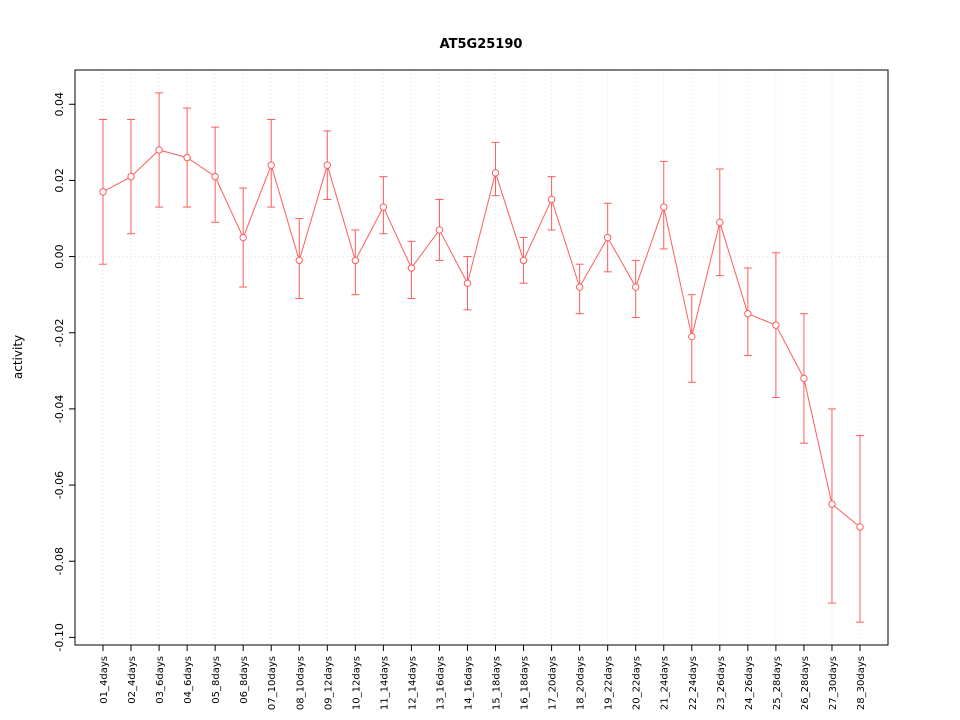 The height and width of the screenshot is (720, 960). What do you see at coordinates (440, 683) in the screenshot?
I see `svg-text: 13_16days` at bounding box center [440, 683].